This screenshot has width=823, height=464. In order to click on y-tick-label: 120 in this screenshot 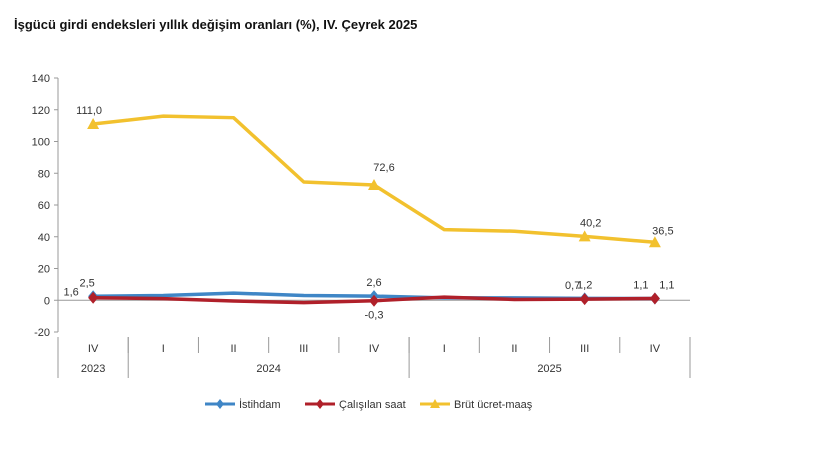, I will do `click(41, 111)`.